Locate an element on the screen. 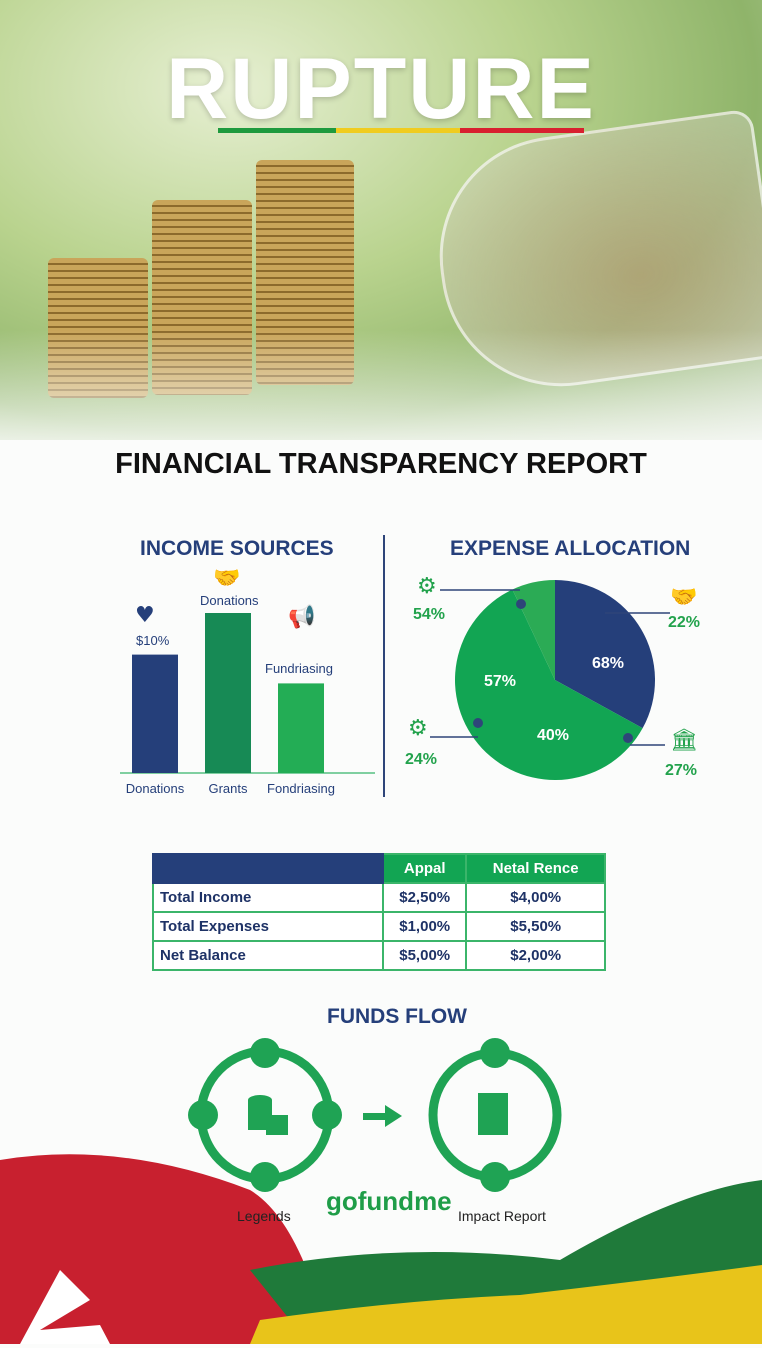 The width and height of the screenshot is (762, 1348). plant-icon is located at coordinates (495, 1053).